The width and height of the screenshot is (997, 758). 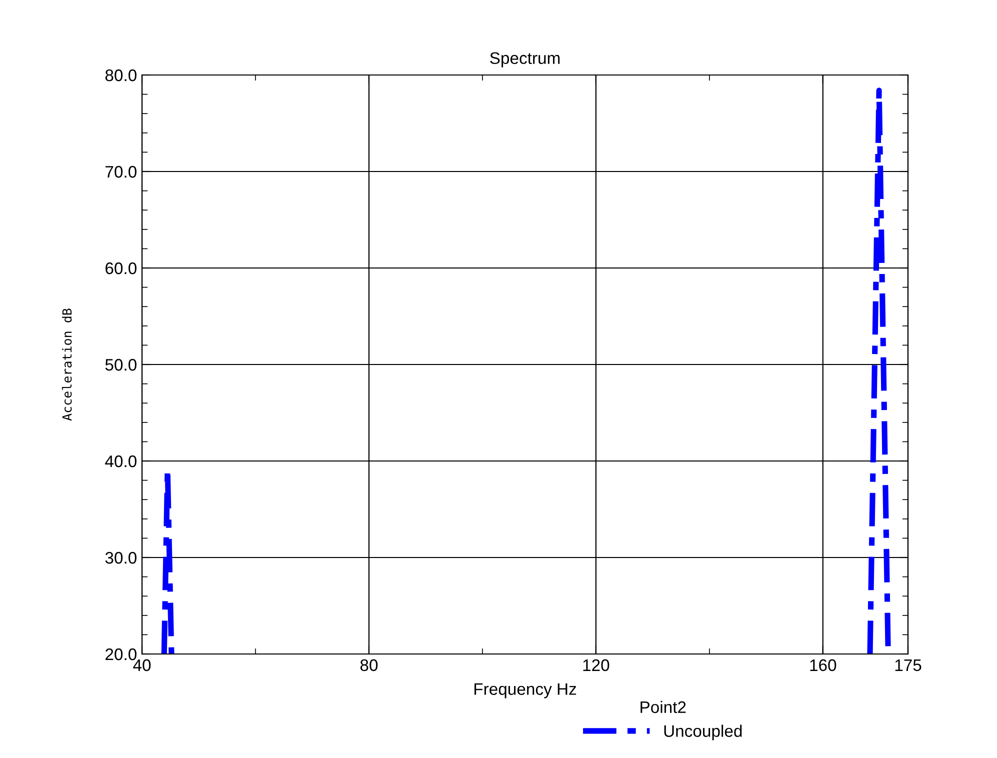 What do you see at coordinates (525, 60) in the screenshot?
I see `chart-title: Spectrum` at bounding box center [525, 60].